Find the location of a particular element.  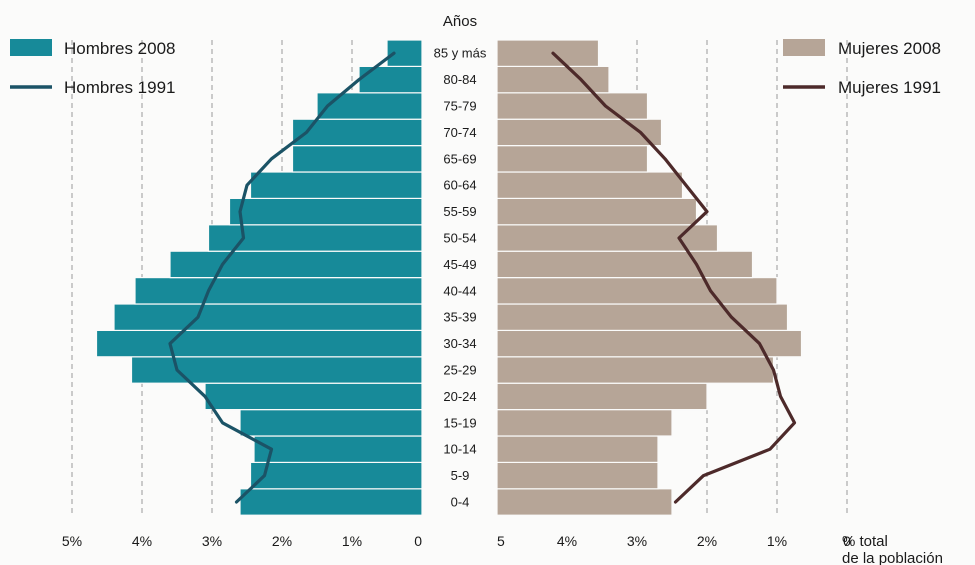

age-label-65-69: 65-69 is located at coordinates (459, 158).